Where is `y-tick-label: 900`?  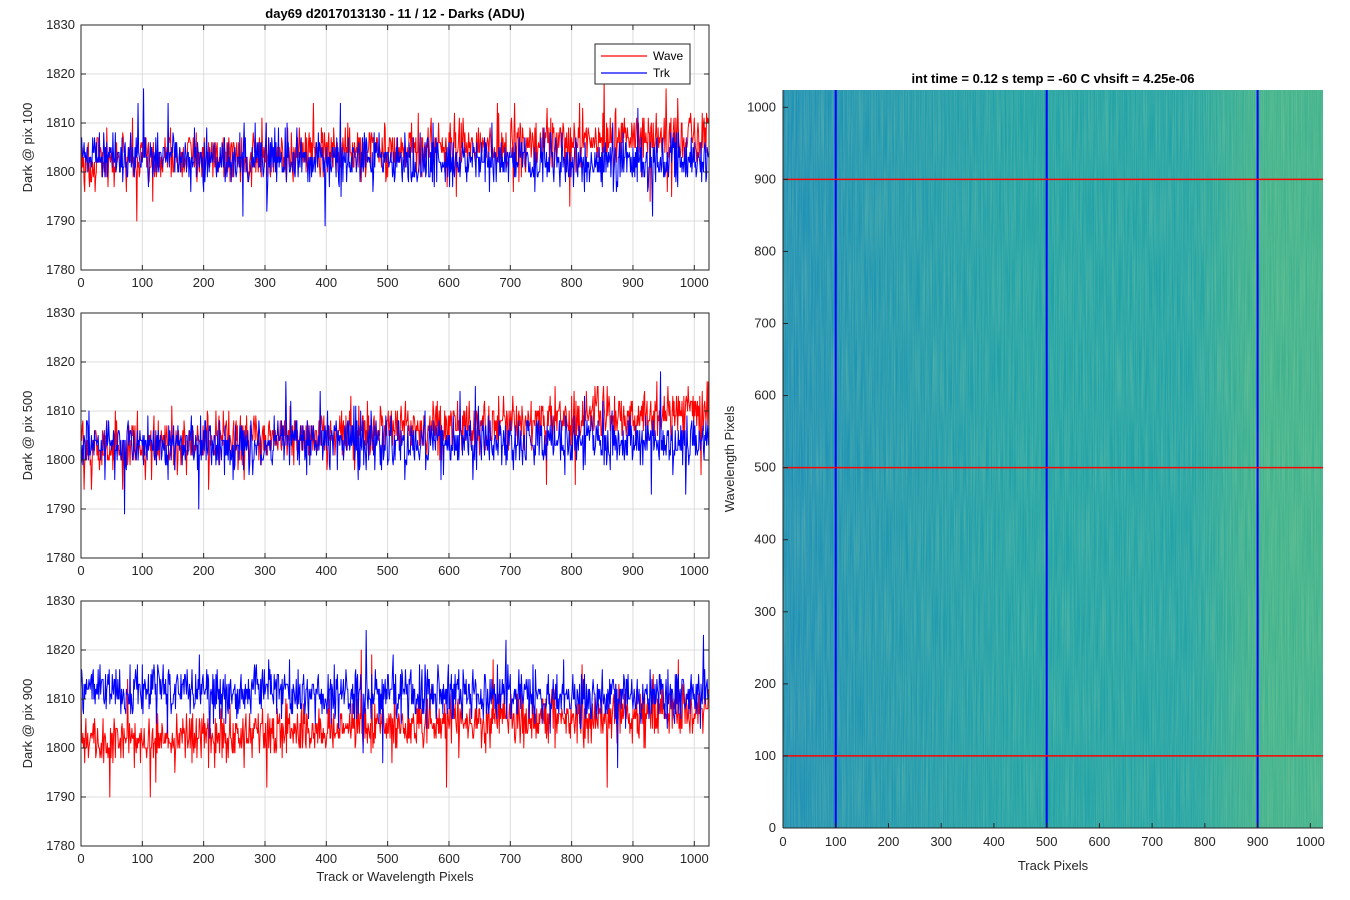
y-tick-label: 900 is located at coordinates (765, 178).